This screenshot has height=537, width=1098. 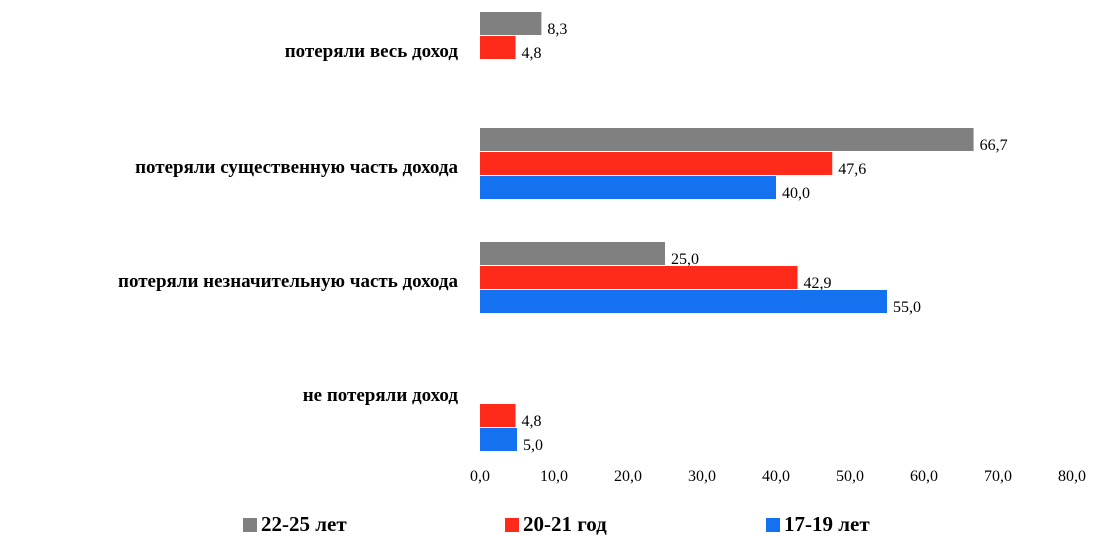 What do you see at coordinates (480, 476) in the screenshot?
I see `x-tick-label: 0,0` at bounding box center [480, 476].